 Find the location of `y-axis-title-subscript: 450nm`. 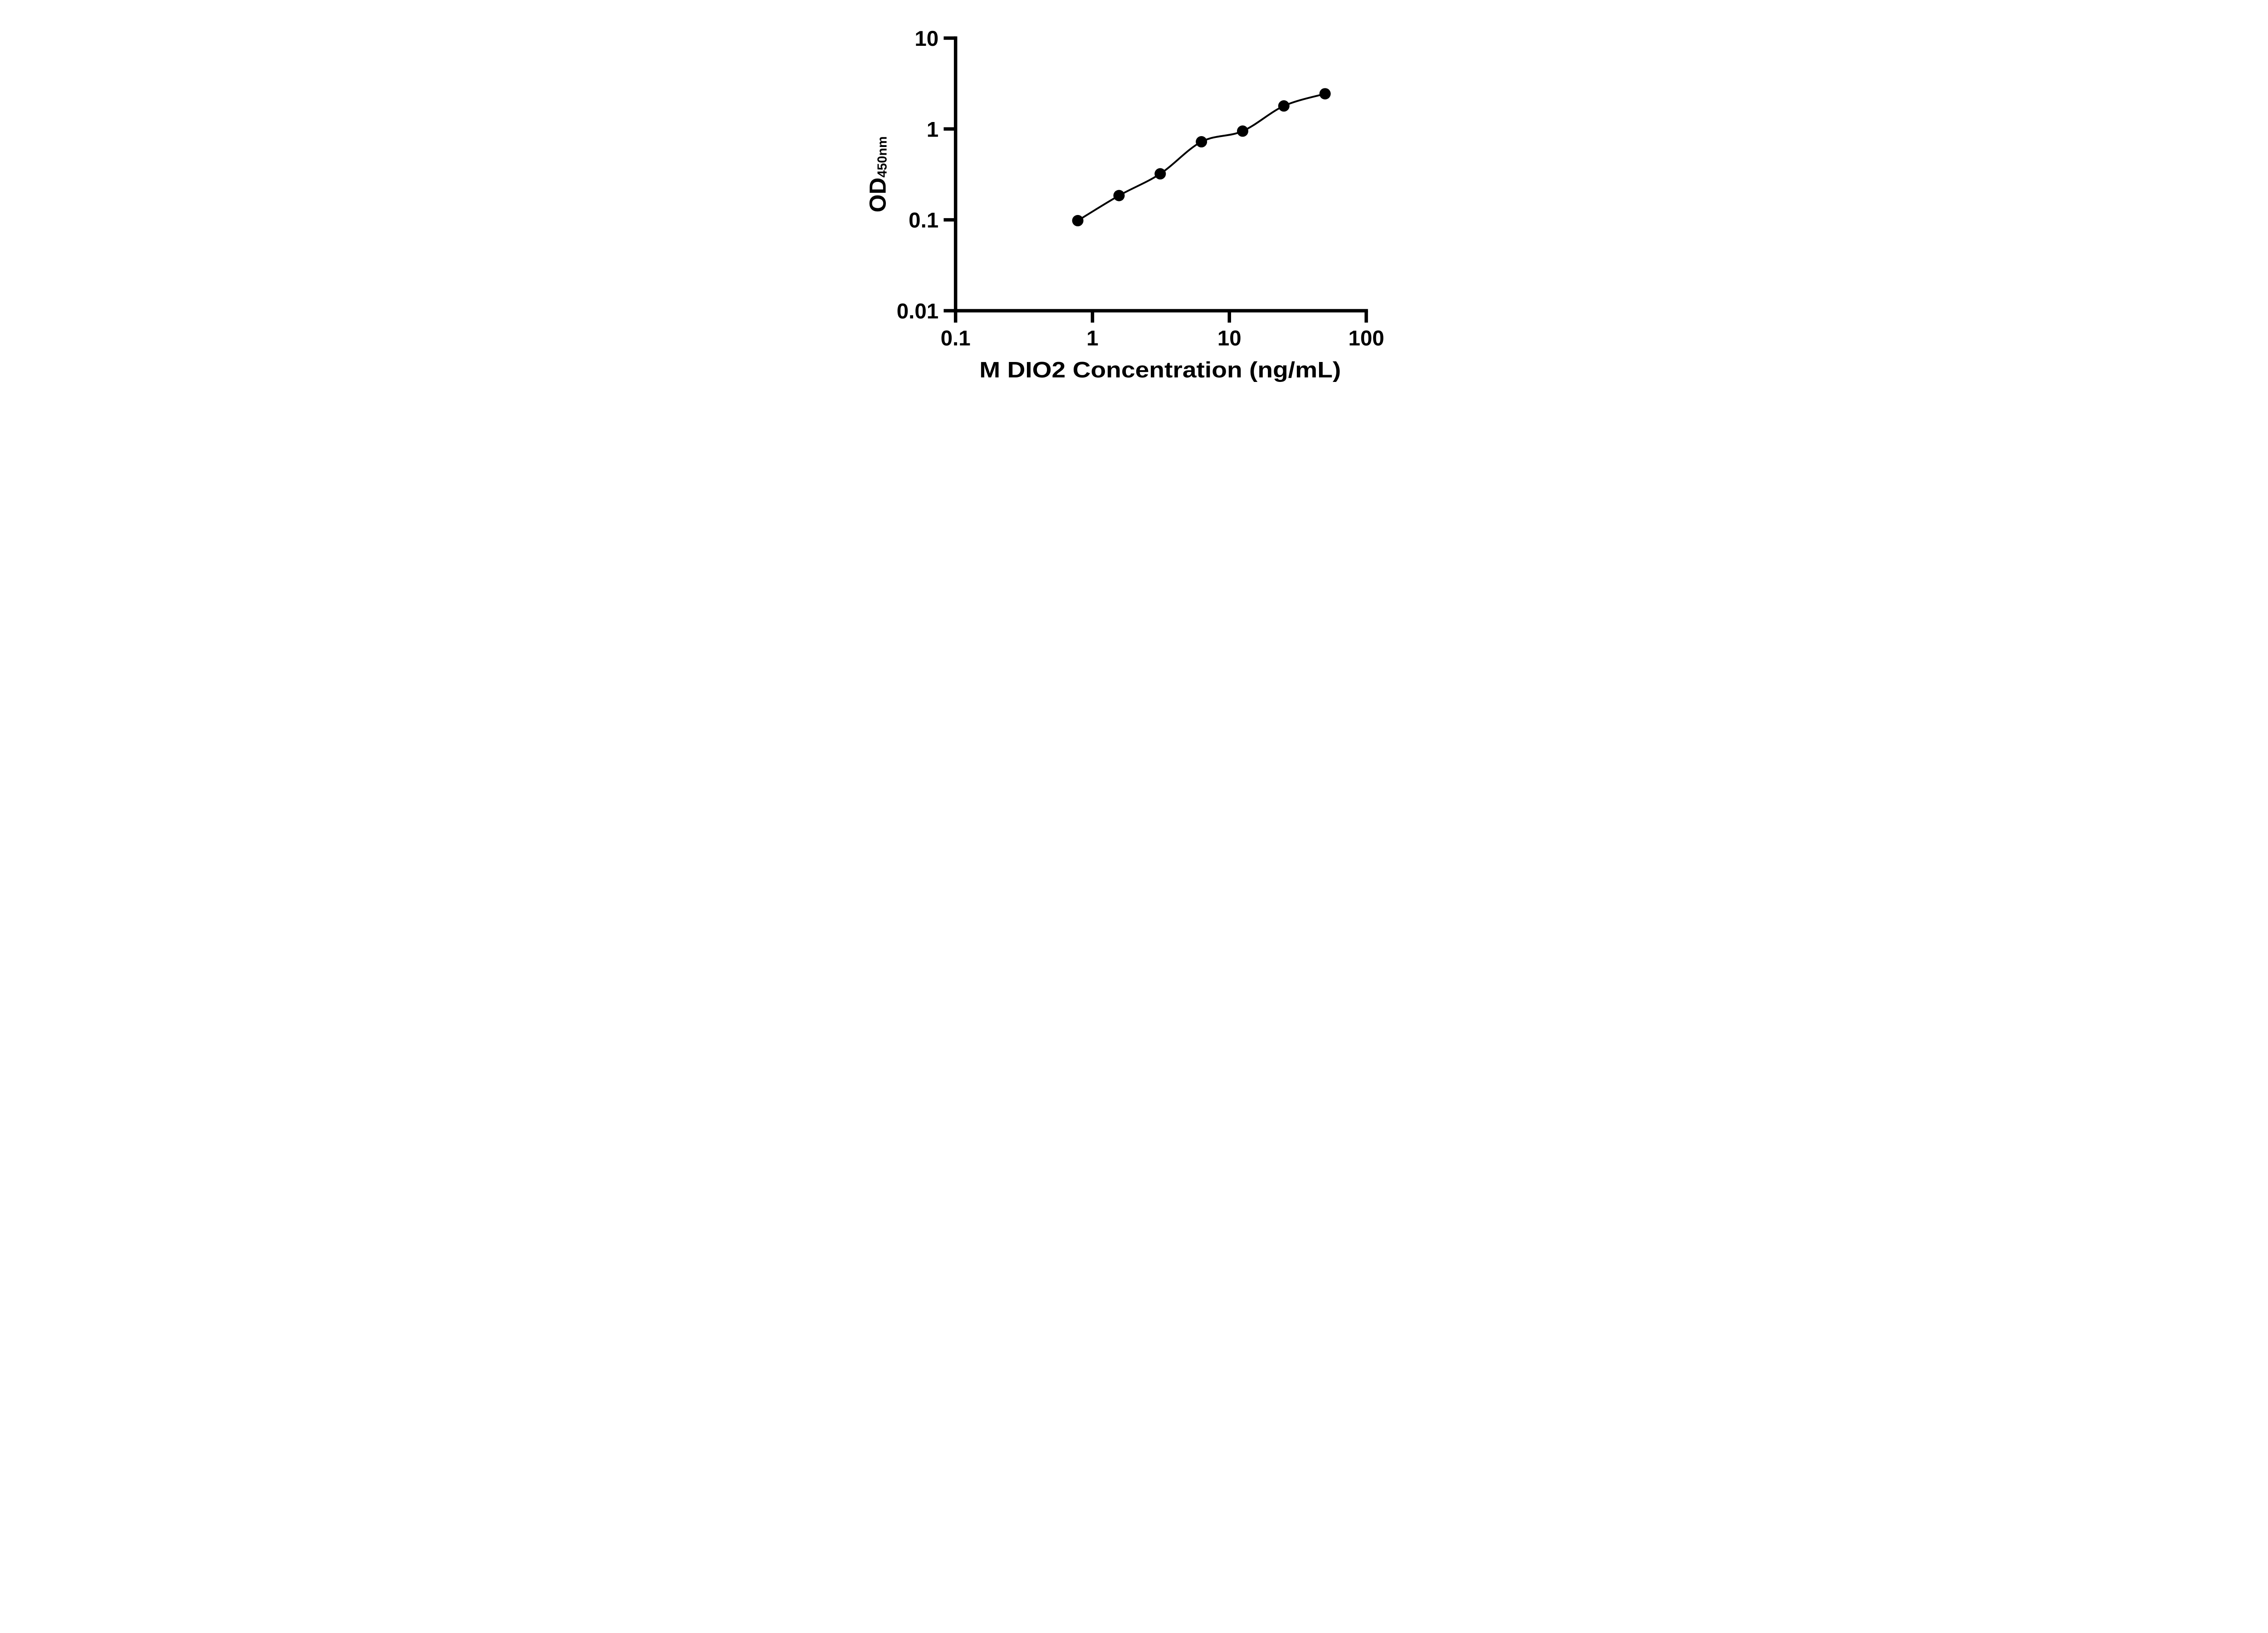

y-axis-title-subscript: 450nm is located at coordinates (882, 156).